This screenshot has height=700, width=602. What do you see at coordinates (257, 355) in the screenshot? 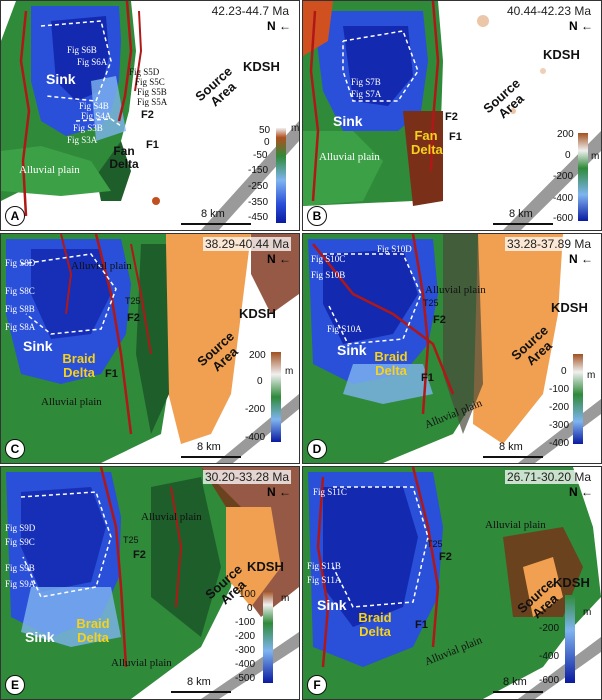
I see `colorbar-tick: 200` at bounding box center [257, 355].